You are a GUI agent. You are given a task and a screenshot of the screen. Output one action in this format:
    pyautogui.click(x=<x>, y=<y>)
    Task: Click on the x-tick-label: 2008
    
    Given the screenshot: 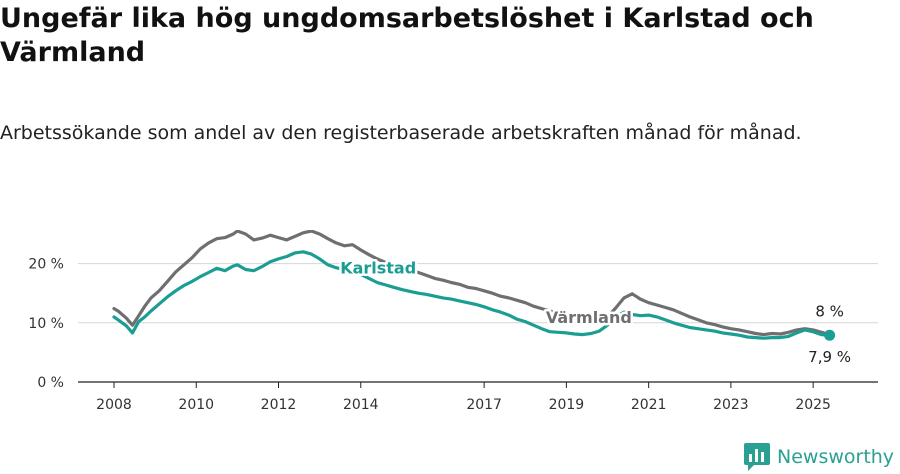 What is the action you would take?
    pyautogui.click(x=114, y=405)
    